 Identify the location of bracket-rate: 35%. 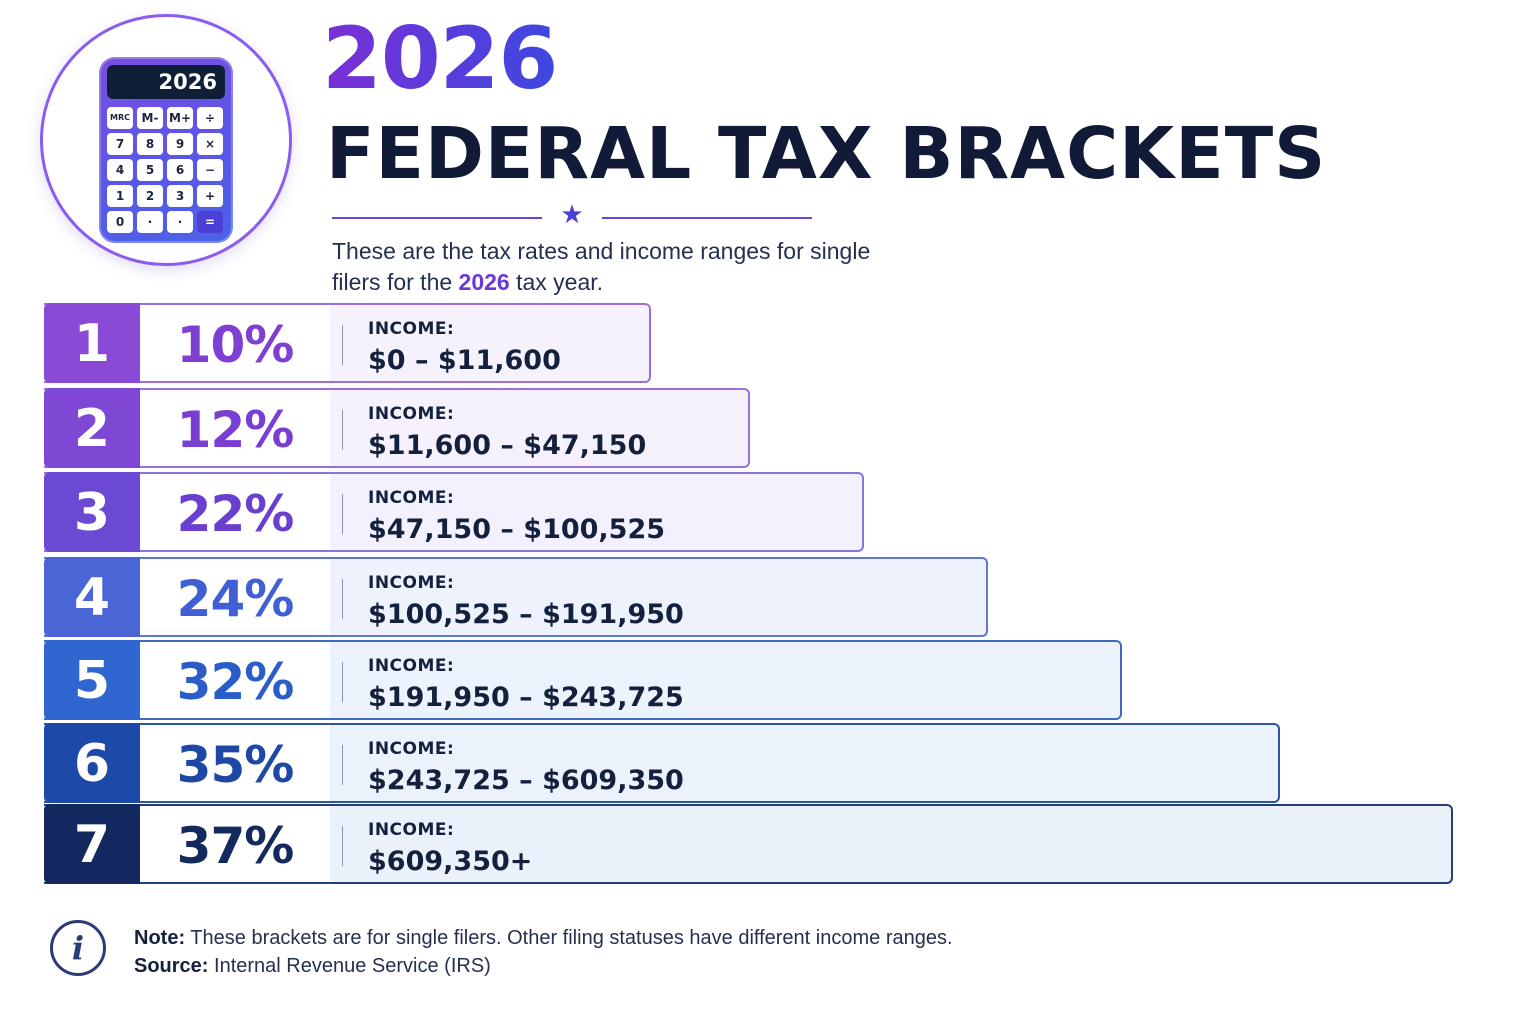
(235, 765).